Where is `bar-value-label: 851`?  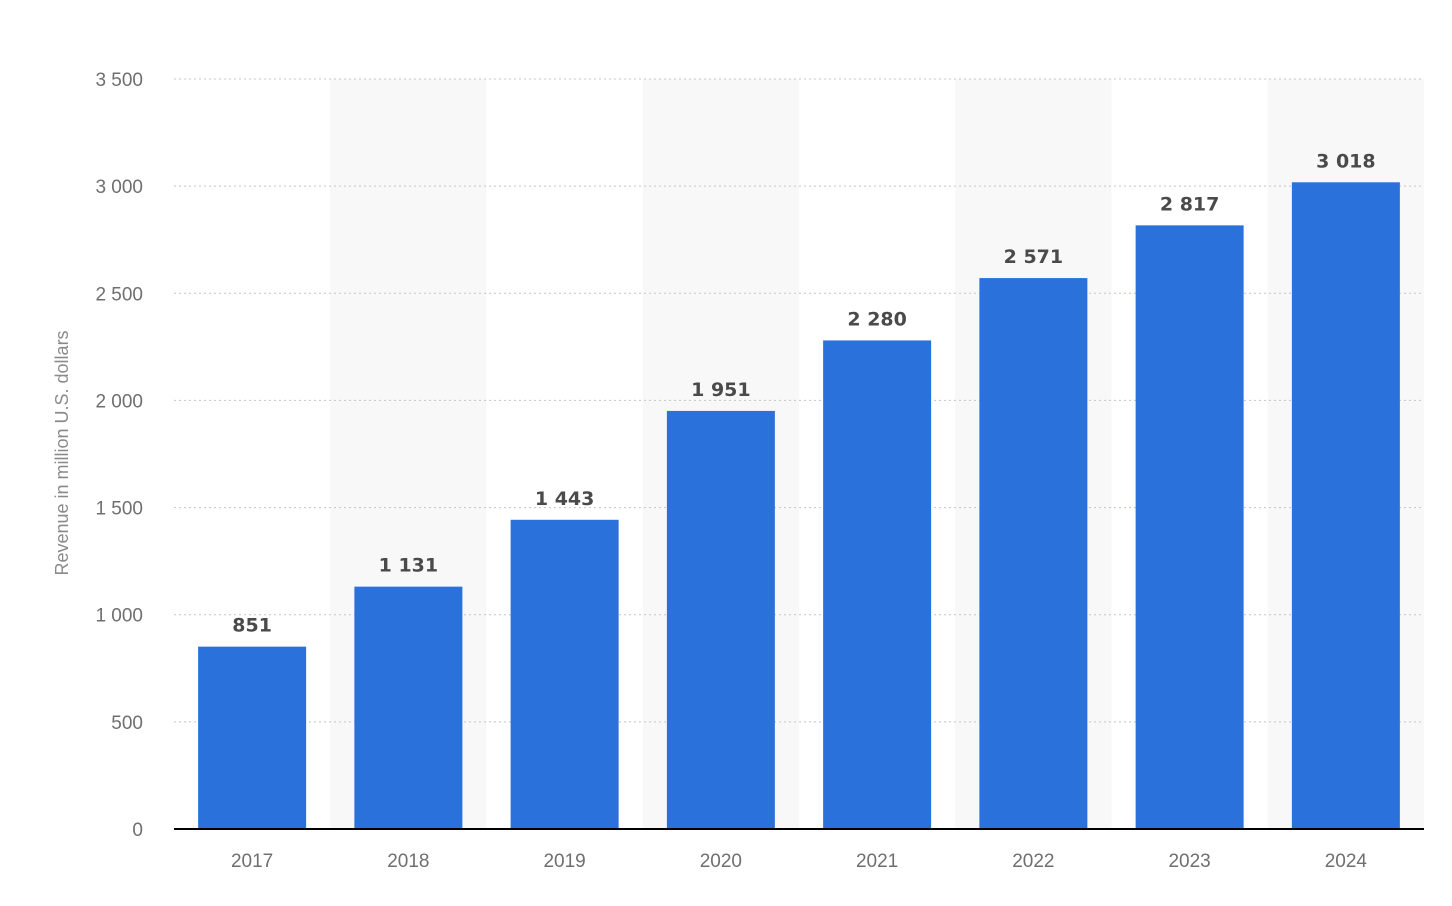 bar-value-label: 851 is located at coordinates (252, 626).